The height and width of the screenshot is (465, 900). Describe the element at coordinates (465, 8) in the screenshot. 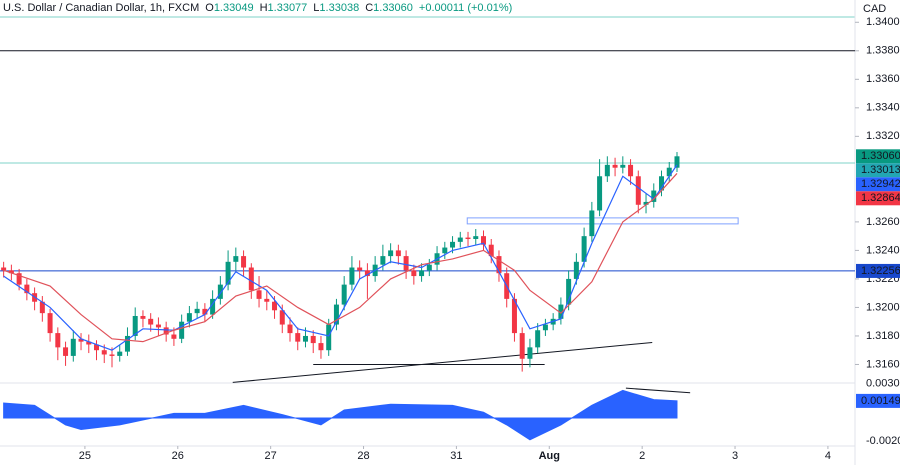

I see `change: +0.00011 (+0.01%)` at that location.